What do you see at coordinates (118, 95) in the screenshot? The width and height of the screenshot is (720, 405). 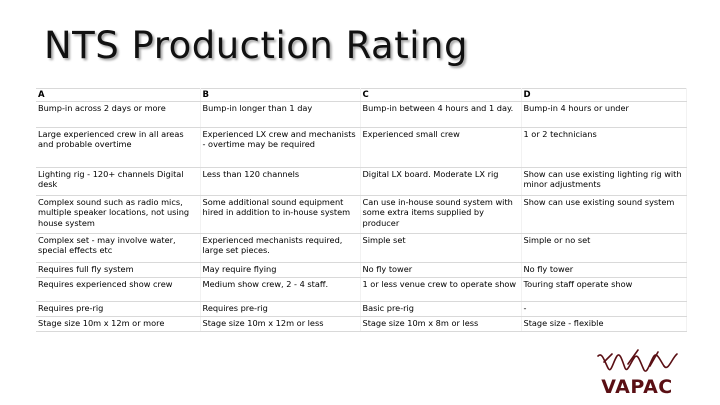 I see `header-a: A` at bounding box center [118, 95].